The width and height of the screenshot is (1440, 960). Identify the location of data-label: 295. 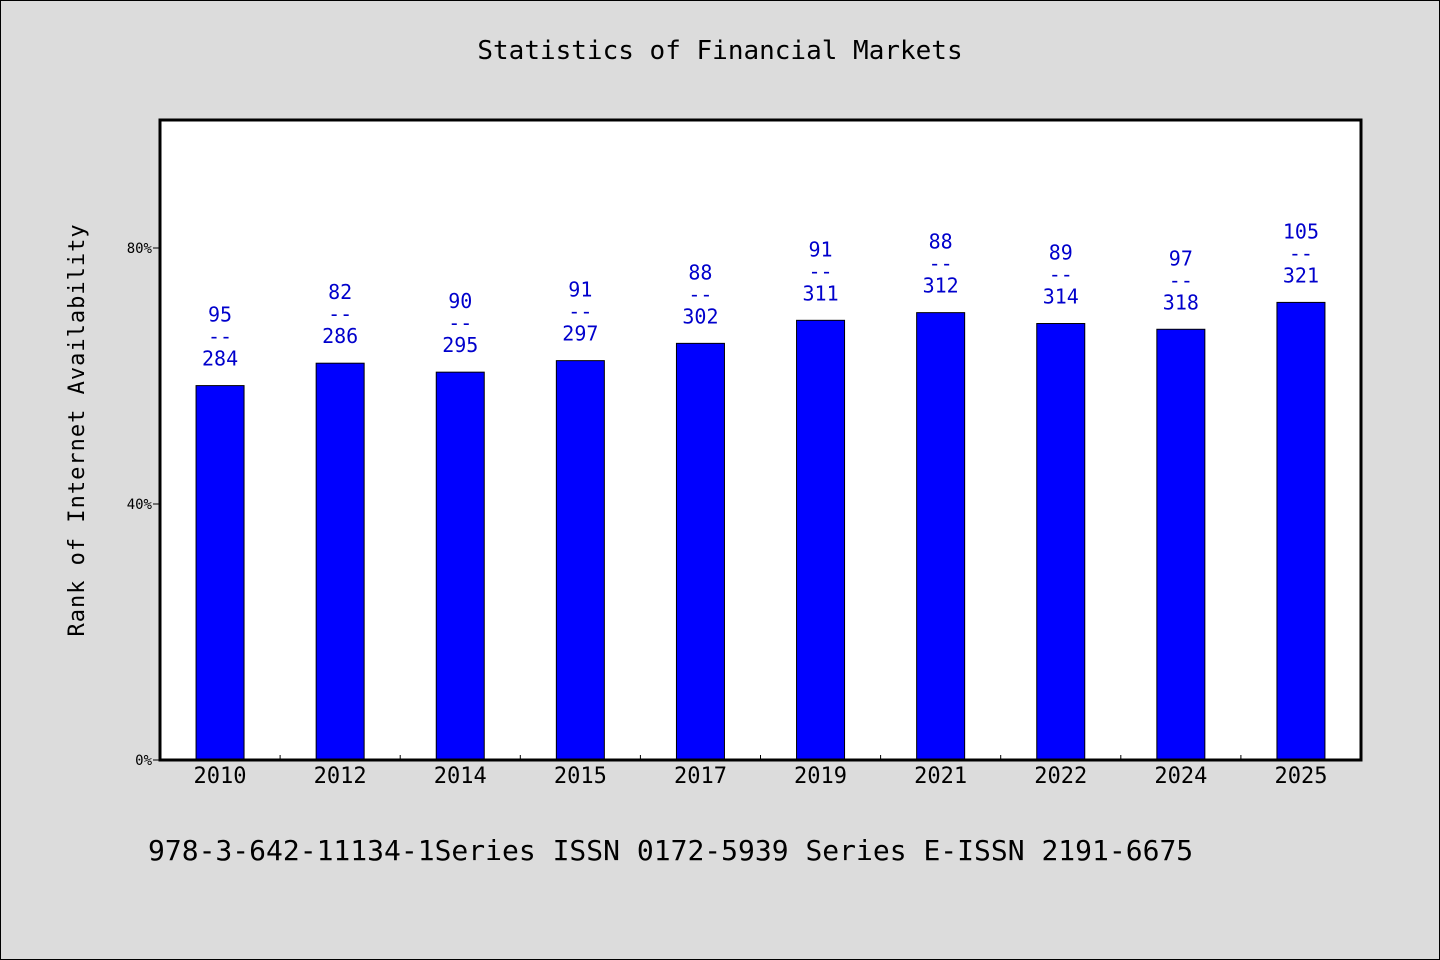
(460, 345).